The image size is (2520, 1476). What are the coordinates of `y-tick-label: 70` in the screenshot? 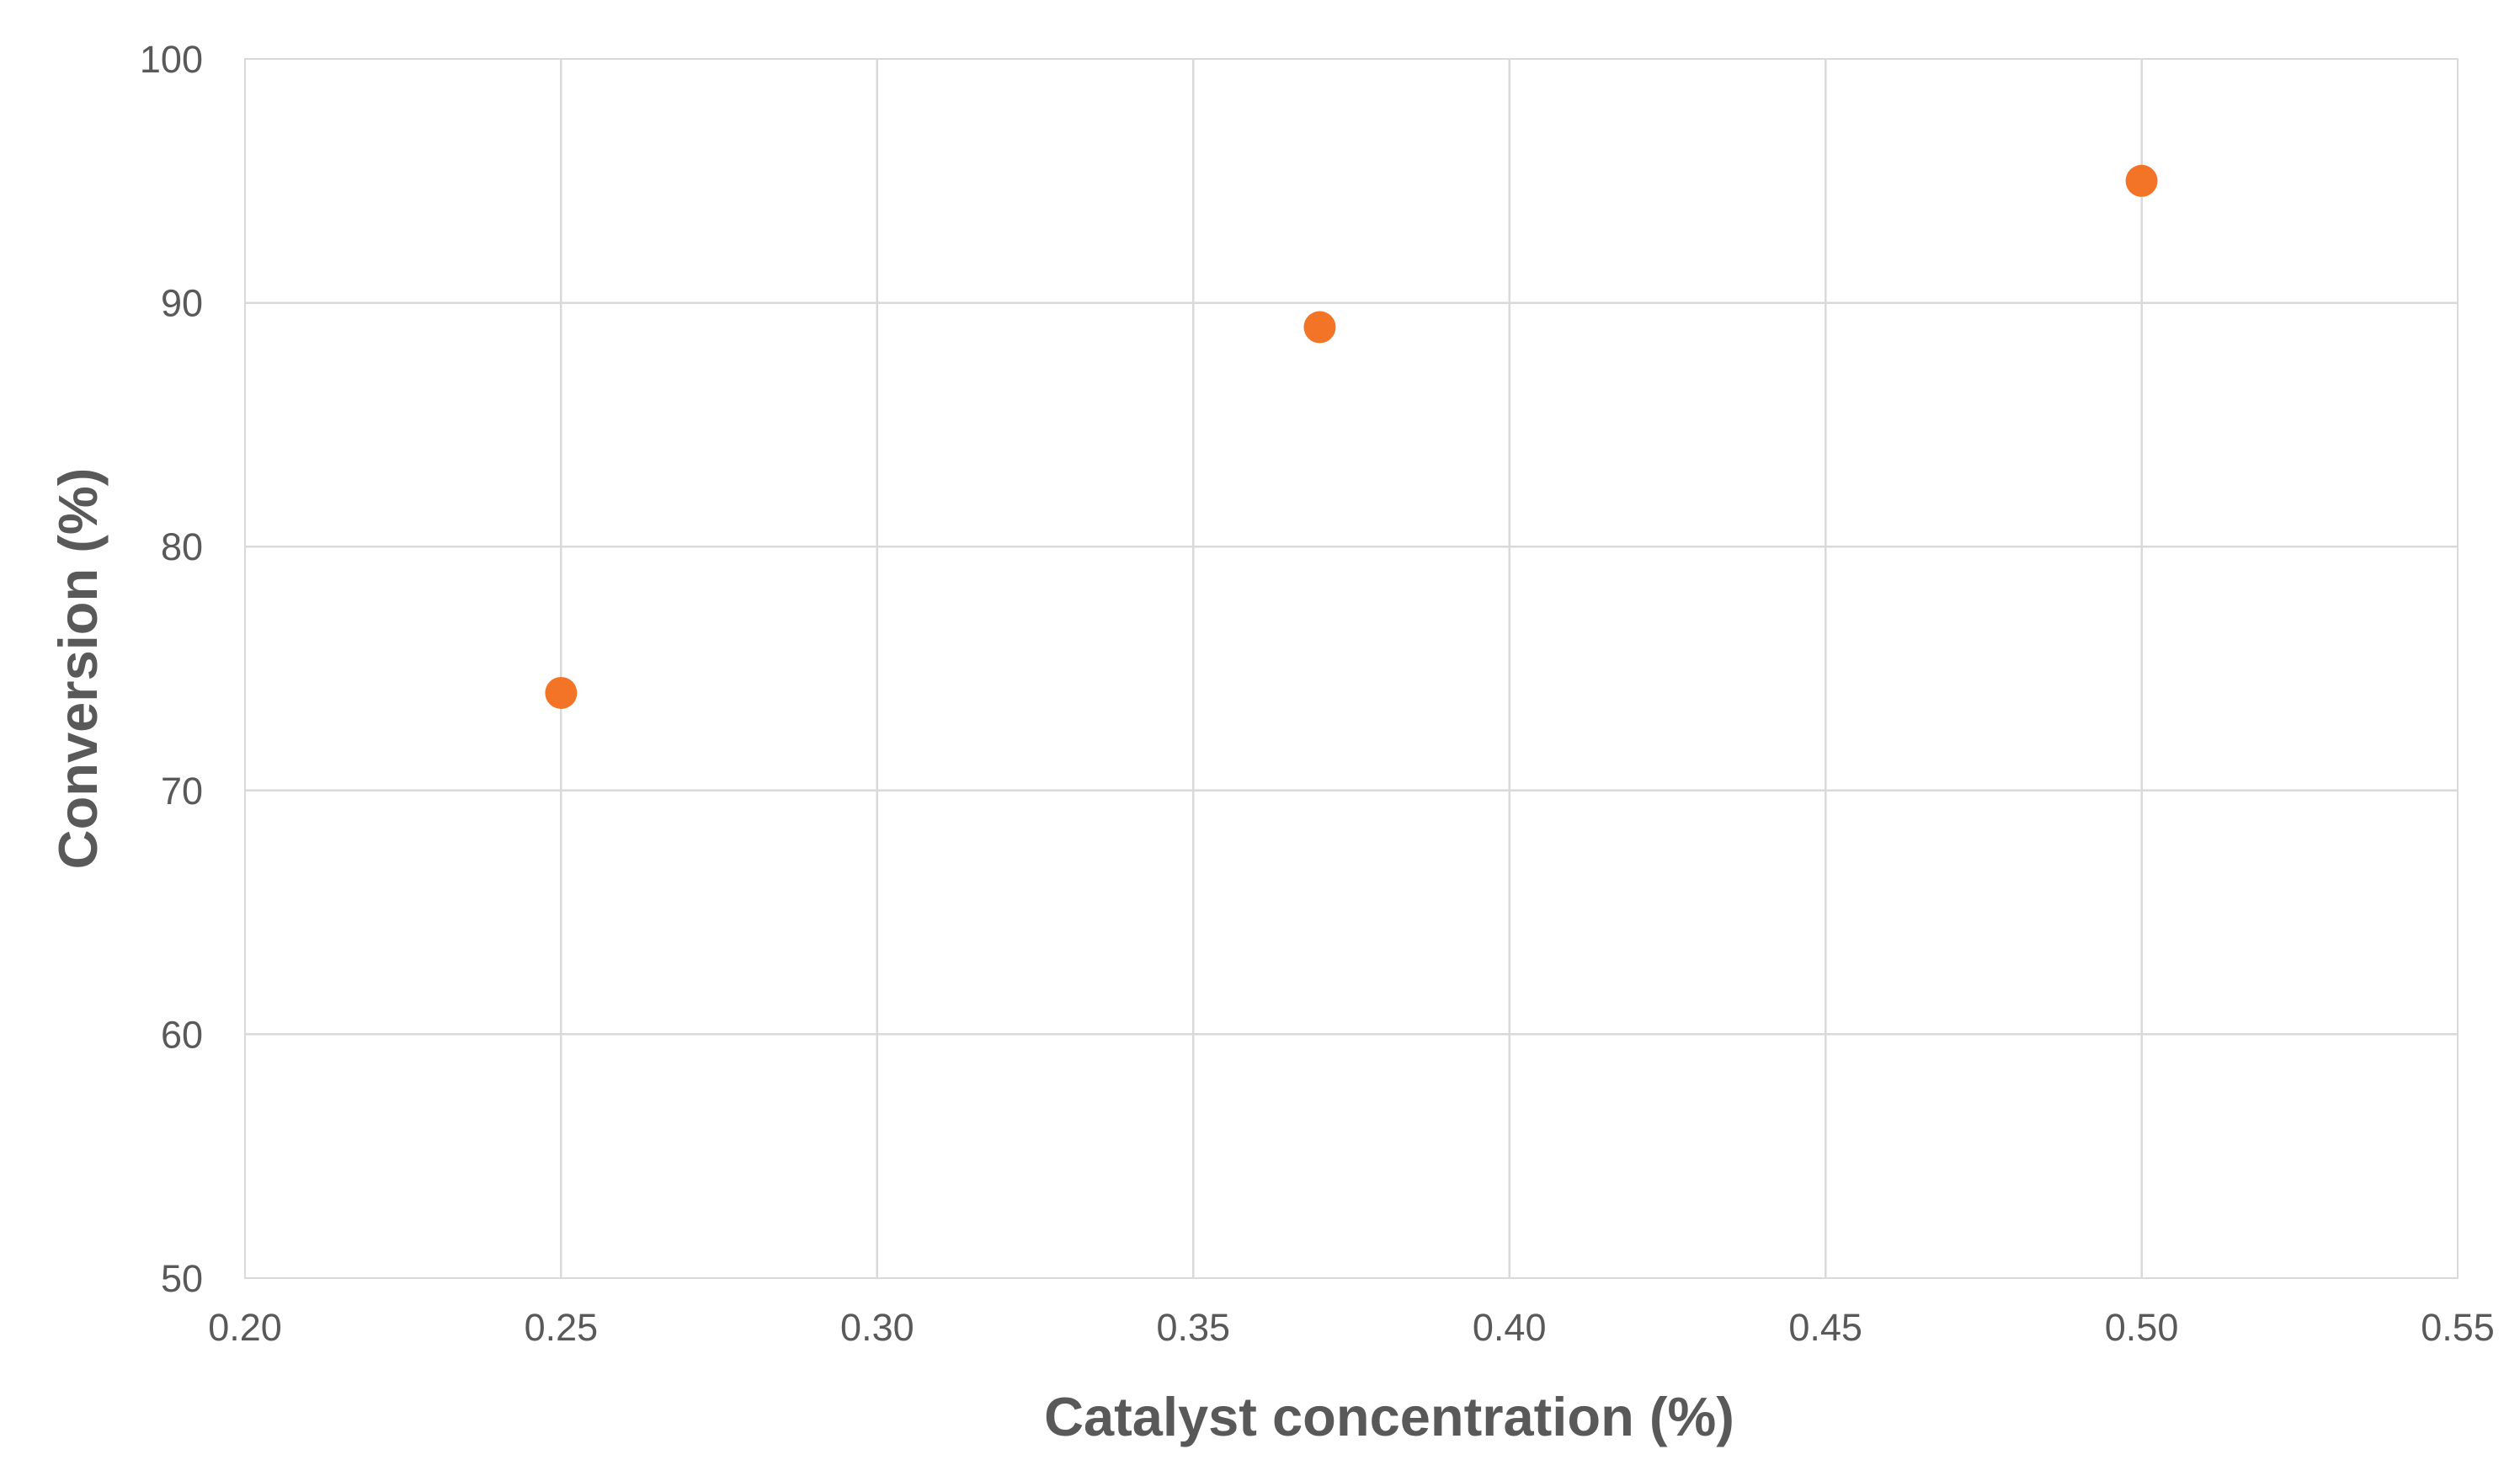 It's located at (182, 791).